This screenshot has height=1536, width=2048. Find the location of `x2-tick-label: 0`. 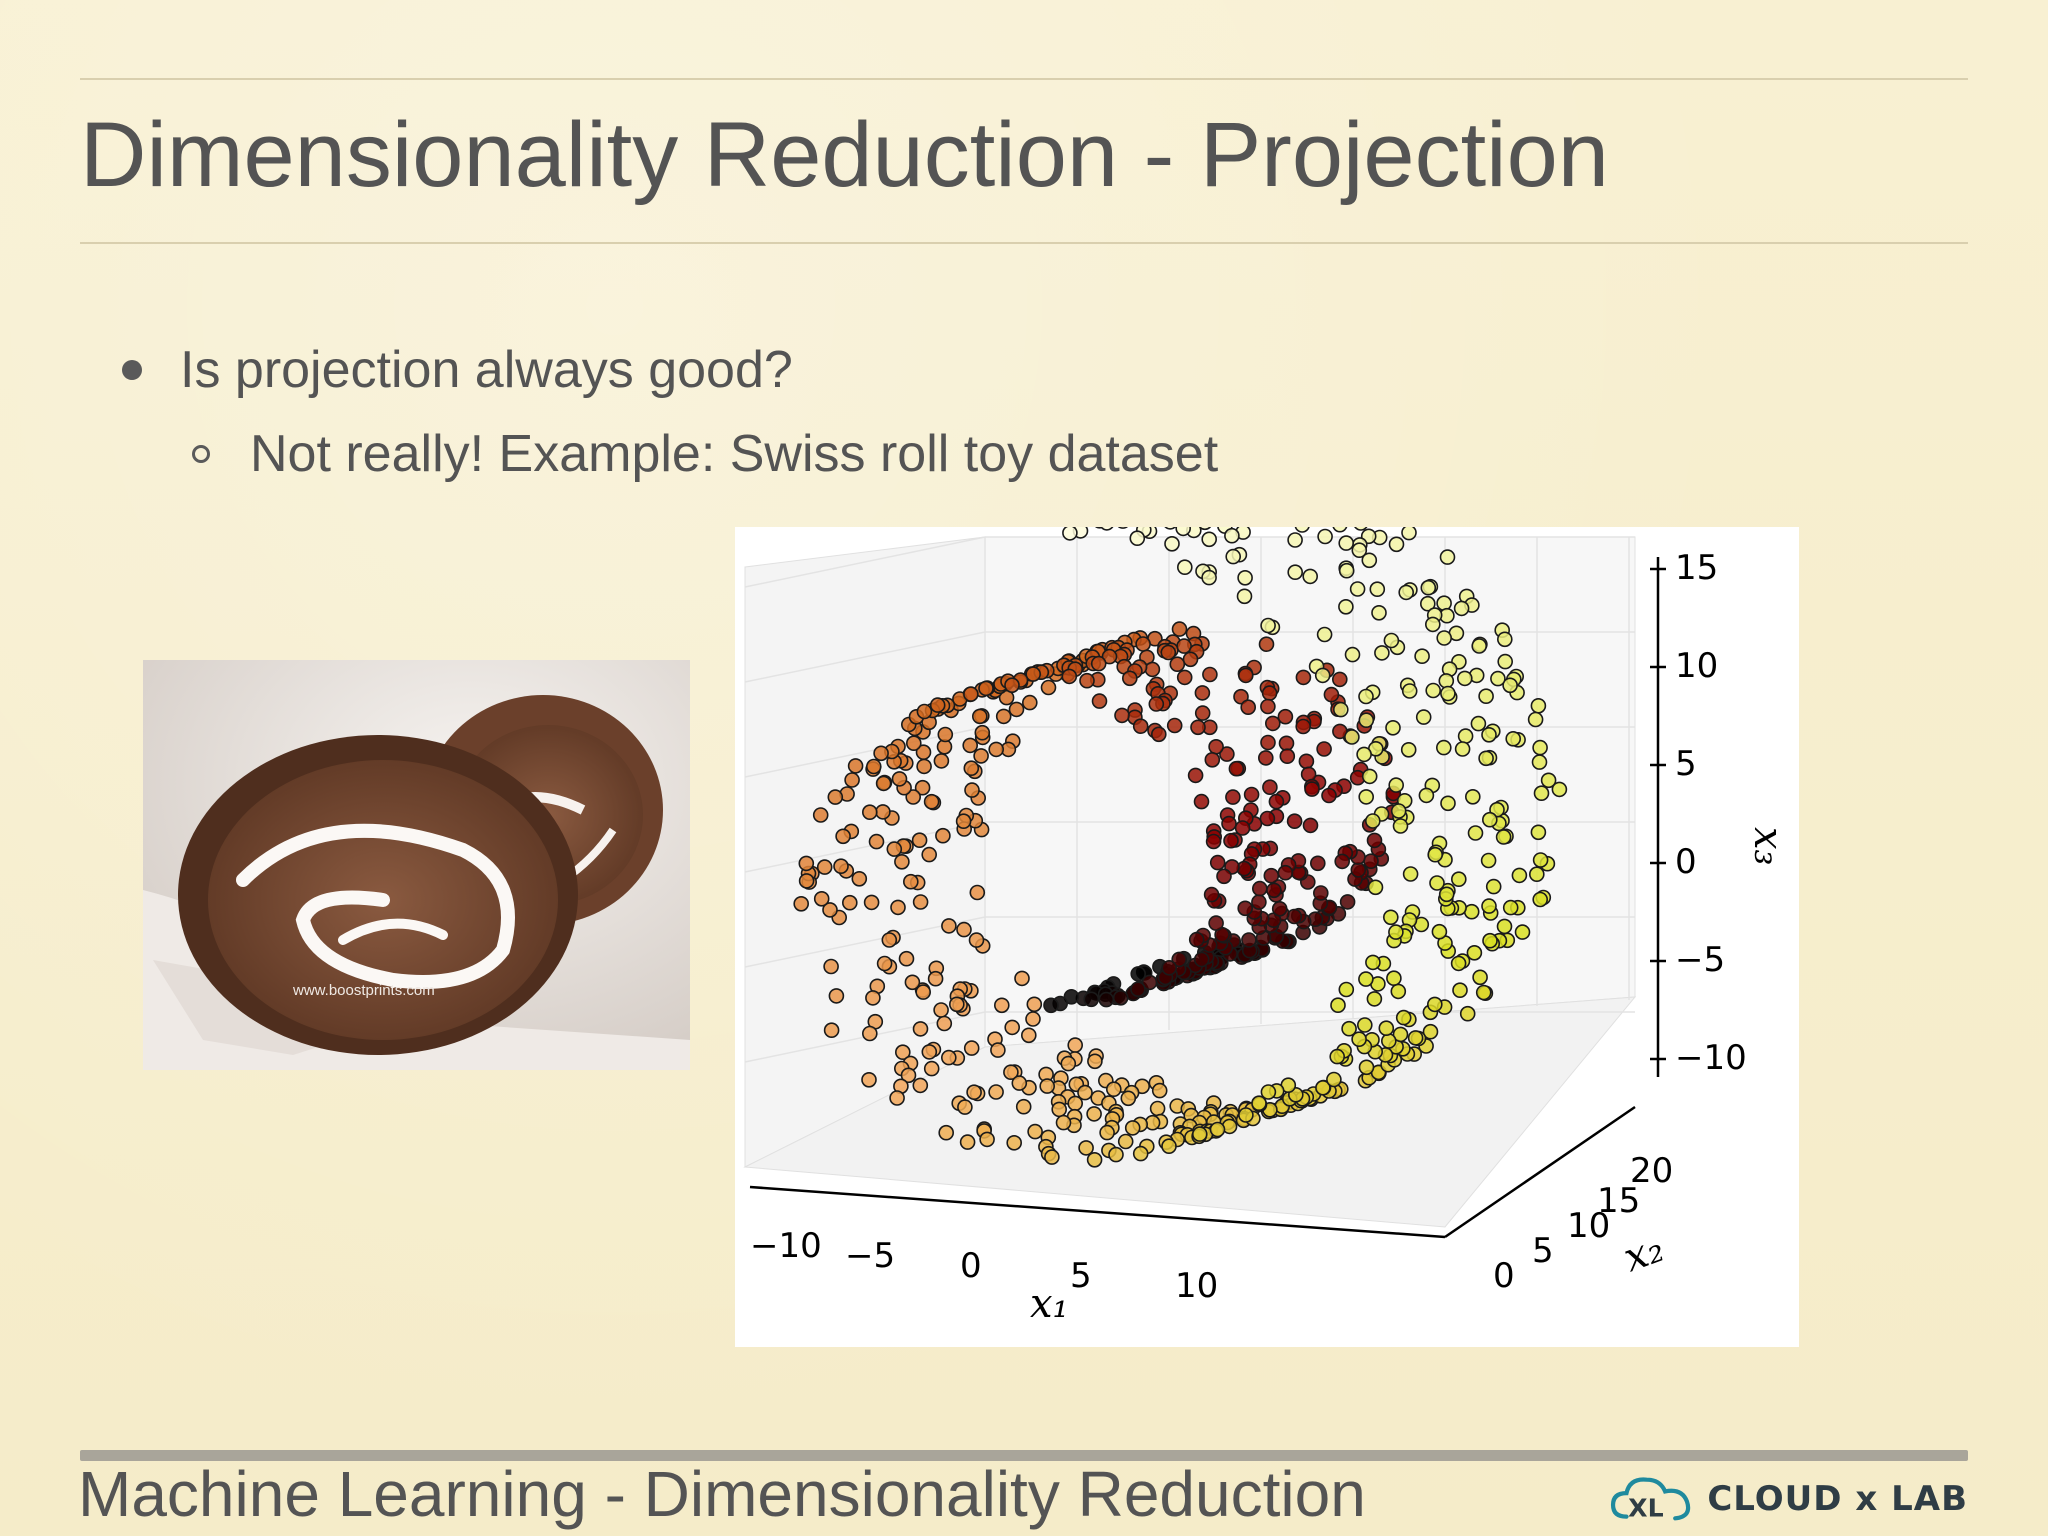

x2-tick-label: 0 is located at coordinates (1504, 1276).